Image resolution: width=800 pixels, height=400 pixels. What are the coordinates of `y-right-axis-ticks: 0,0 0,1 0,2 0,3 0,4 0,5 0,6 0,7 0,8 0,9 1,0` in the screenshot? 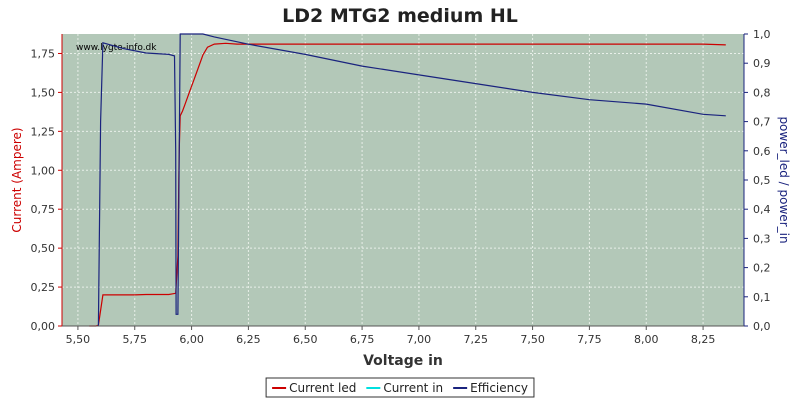 It's located at (757, 180).